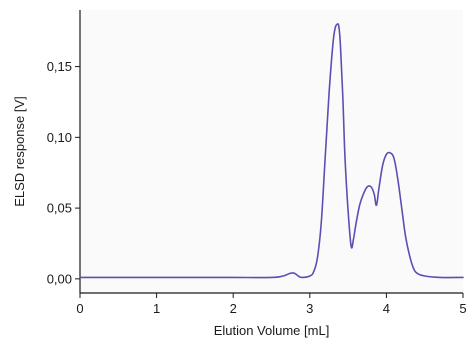  I want to click on y-tick-label: 0,15, so click(59, 66).